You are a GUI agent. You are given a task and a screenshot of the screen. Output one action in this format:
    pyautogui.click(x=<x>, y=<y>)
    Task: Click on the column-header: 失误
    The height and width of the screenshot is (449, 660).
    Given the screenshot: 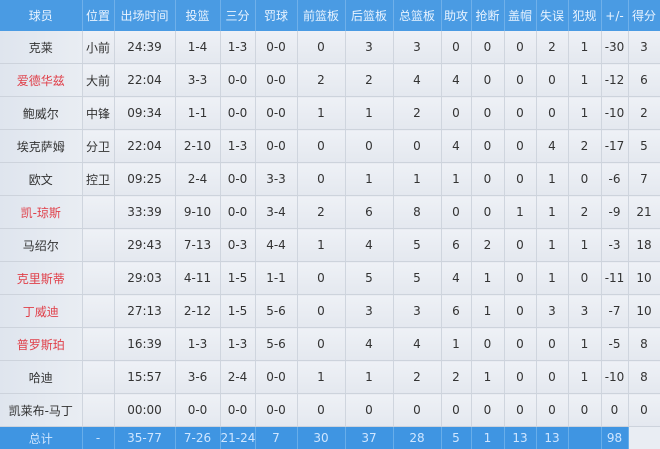 What is the action you would take?
    pyautogui.click(x=552, y=15)
    